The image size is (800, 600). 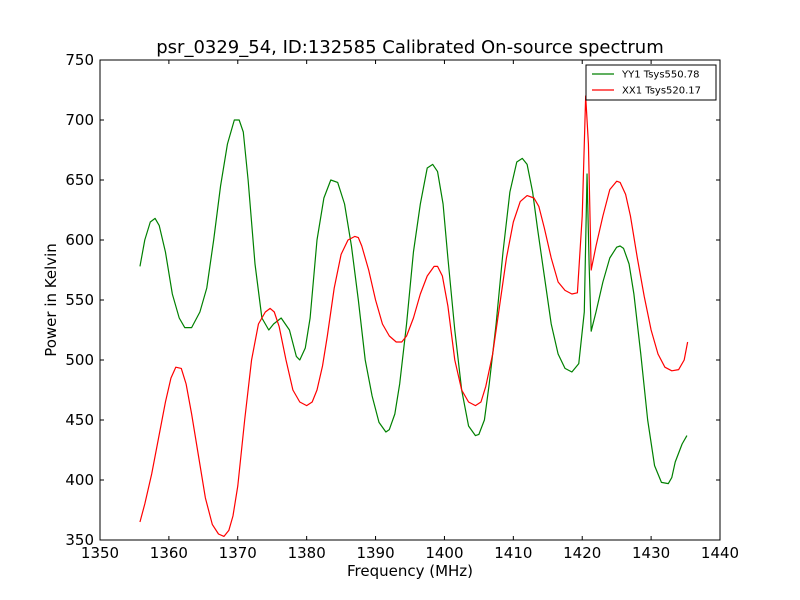 I want to click on x-axis-label: Frequency (MHz), so click(x=410, y=571).